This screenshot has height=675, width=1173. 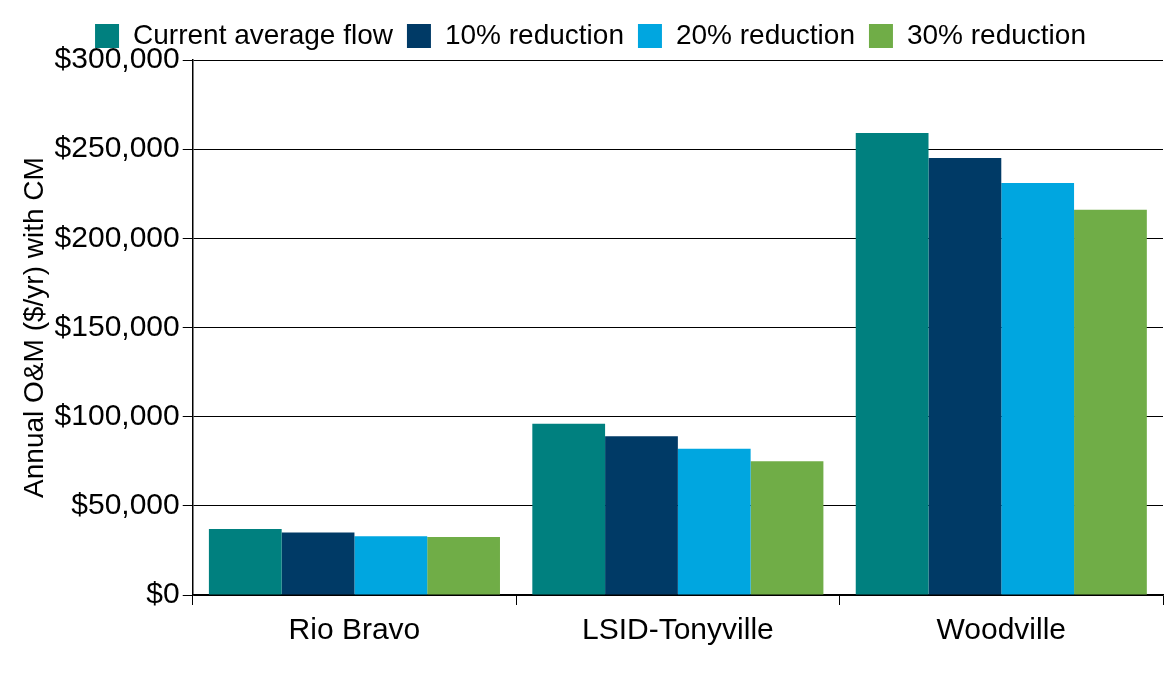 What do you see at coordinates (117, 147) in the screenshot?
I see `y-tick-label: $250,000` at bounding box center [117, 147].